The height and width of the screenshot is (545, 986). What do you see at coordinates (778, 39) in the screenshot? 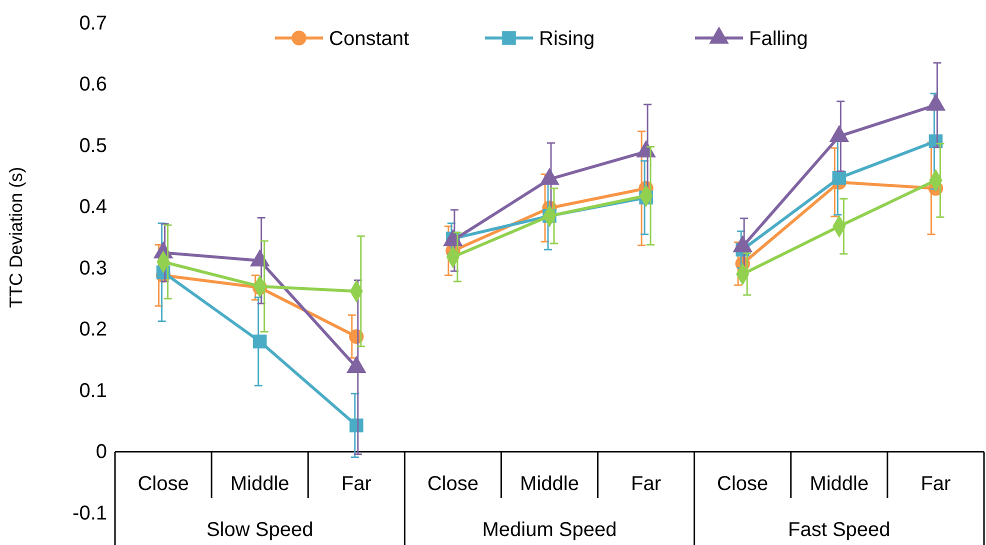
I see `legend-label: Falling` at bounding box center [778, 39].